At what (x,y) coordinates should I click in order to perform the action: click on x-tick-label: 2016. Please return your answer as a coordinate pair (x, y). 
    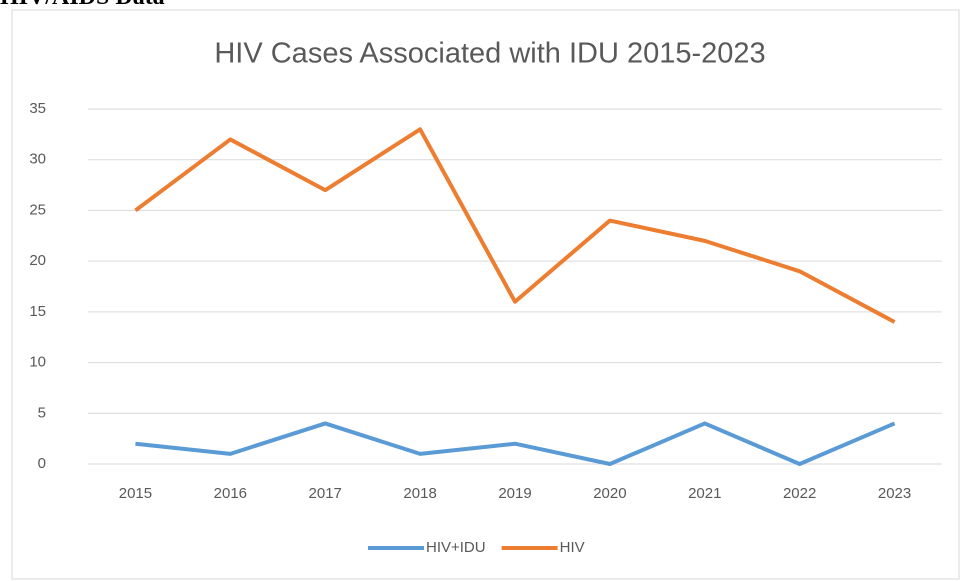
    Looking at the image, I should click on (230, 493).